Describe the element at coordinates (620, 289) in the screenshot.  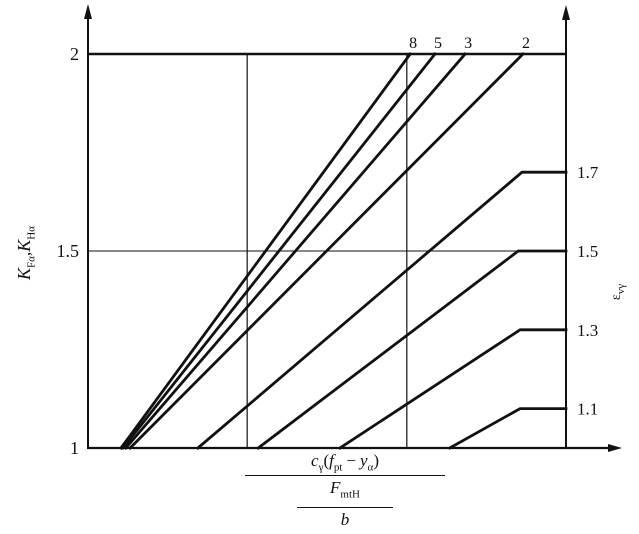
I see `subscript-vgamma: vγ` at that location.